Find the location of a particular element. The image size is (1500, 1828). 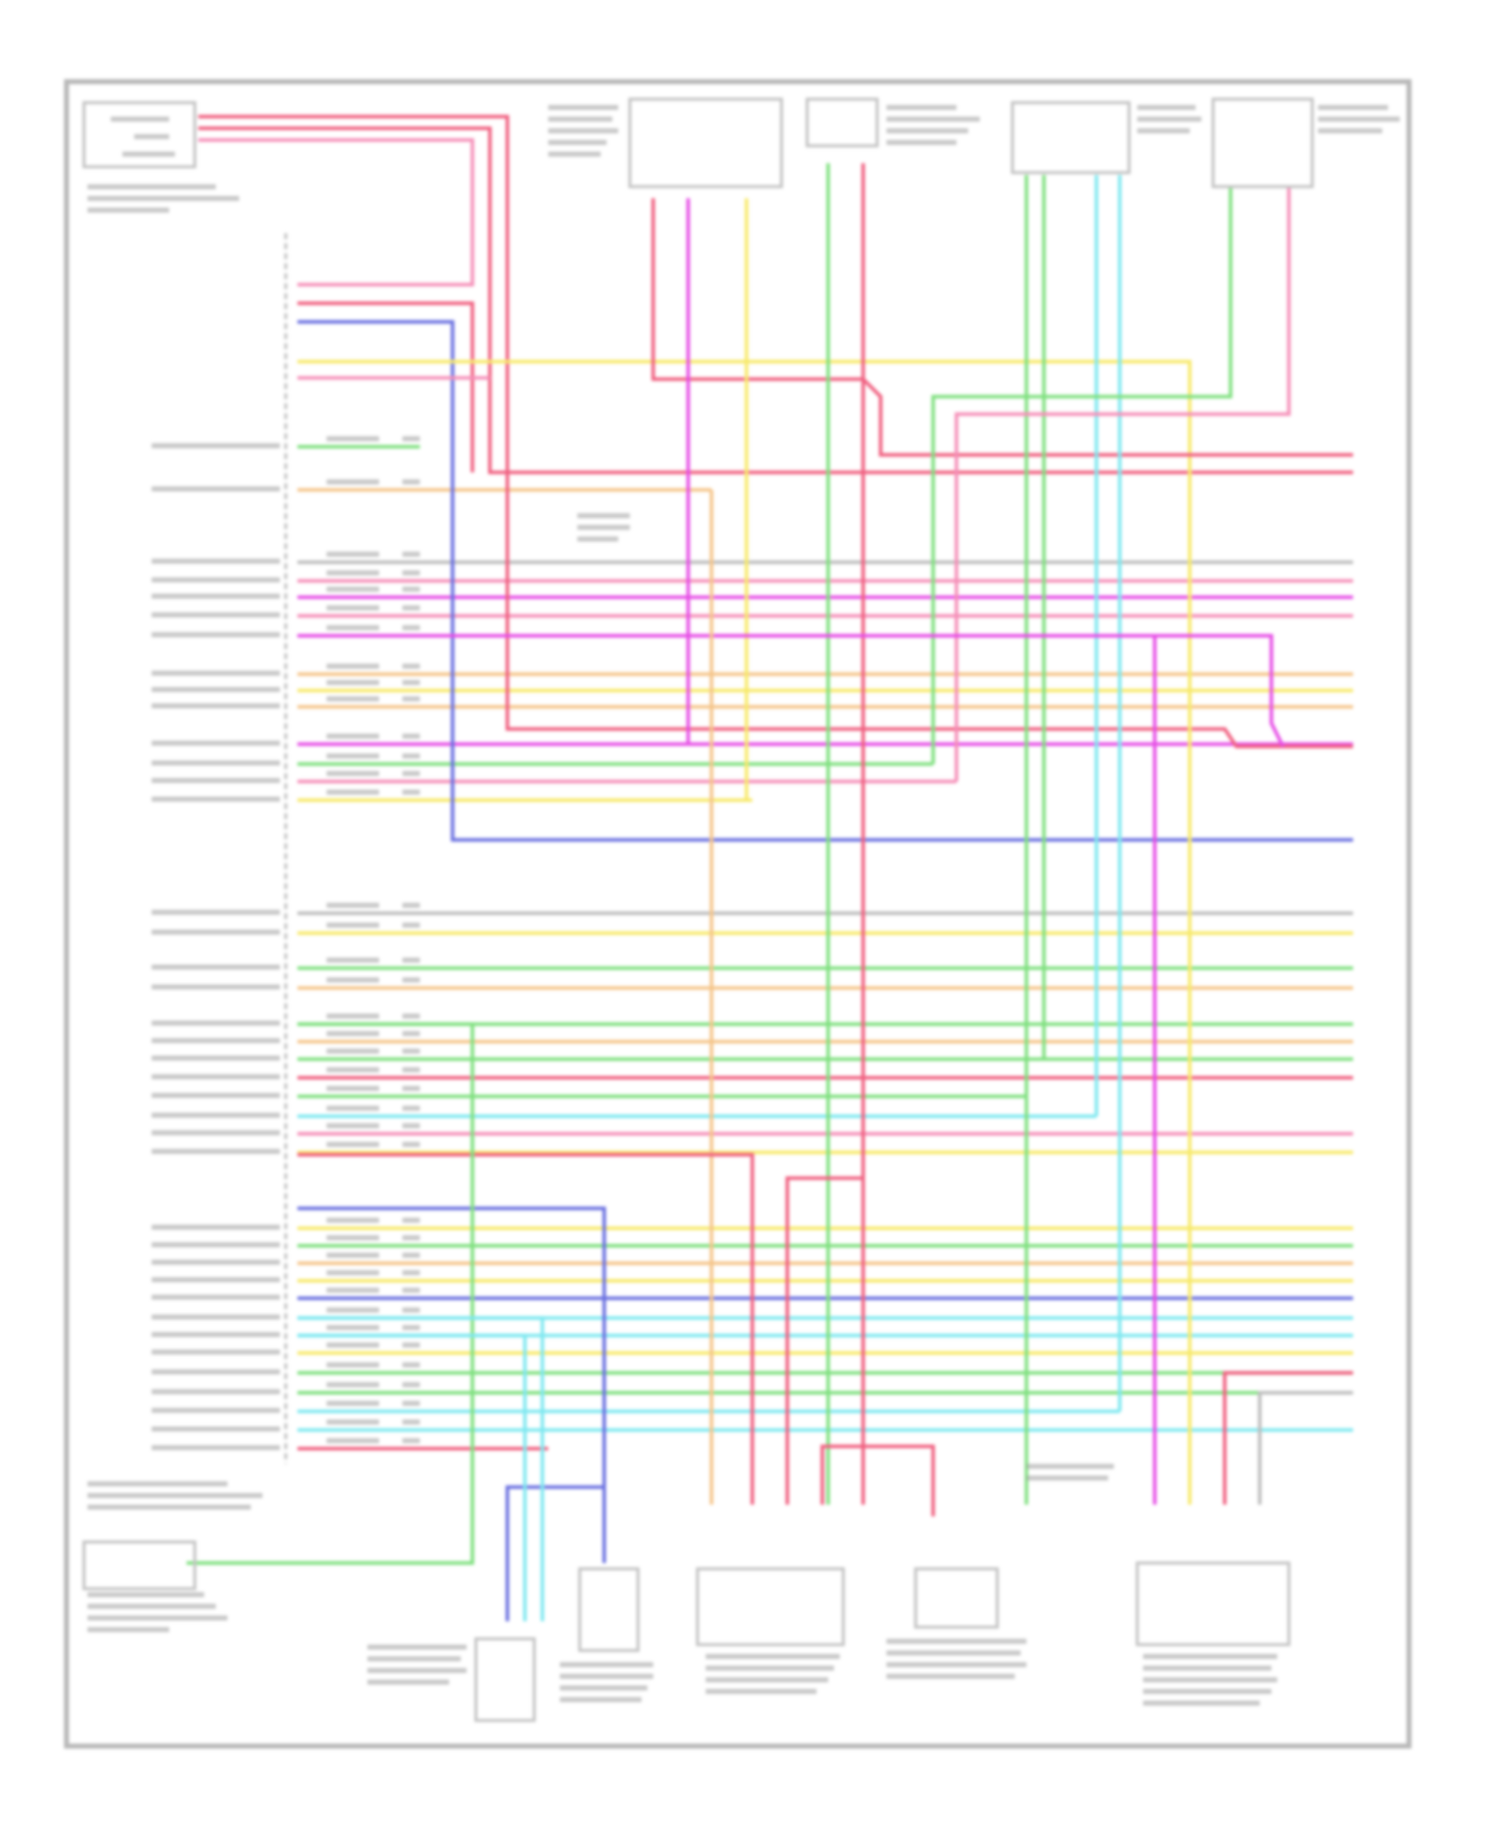

data-link-connector is located at coordinates (139, 135).